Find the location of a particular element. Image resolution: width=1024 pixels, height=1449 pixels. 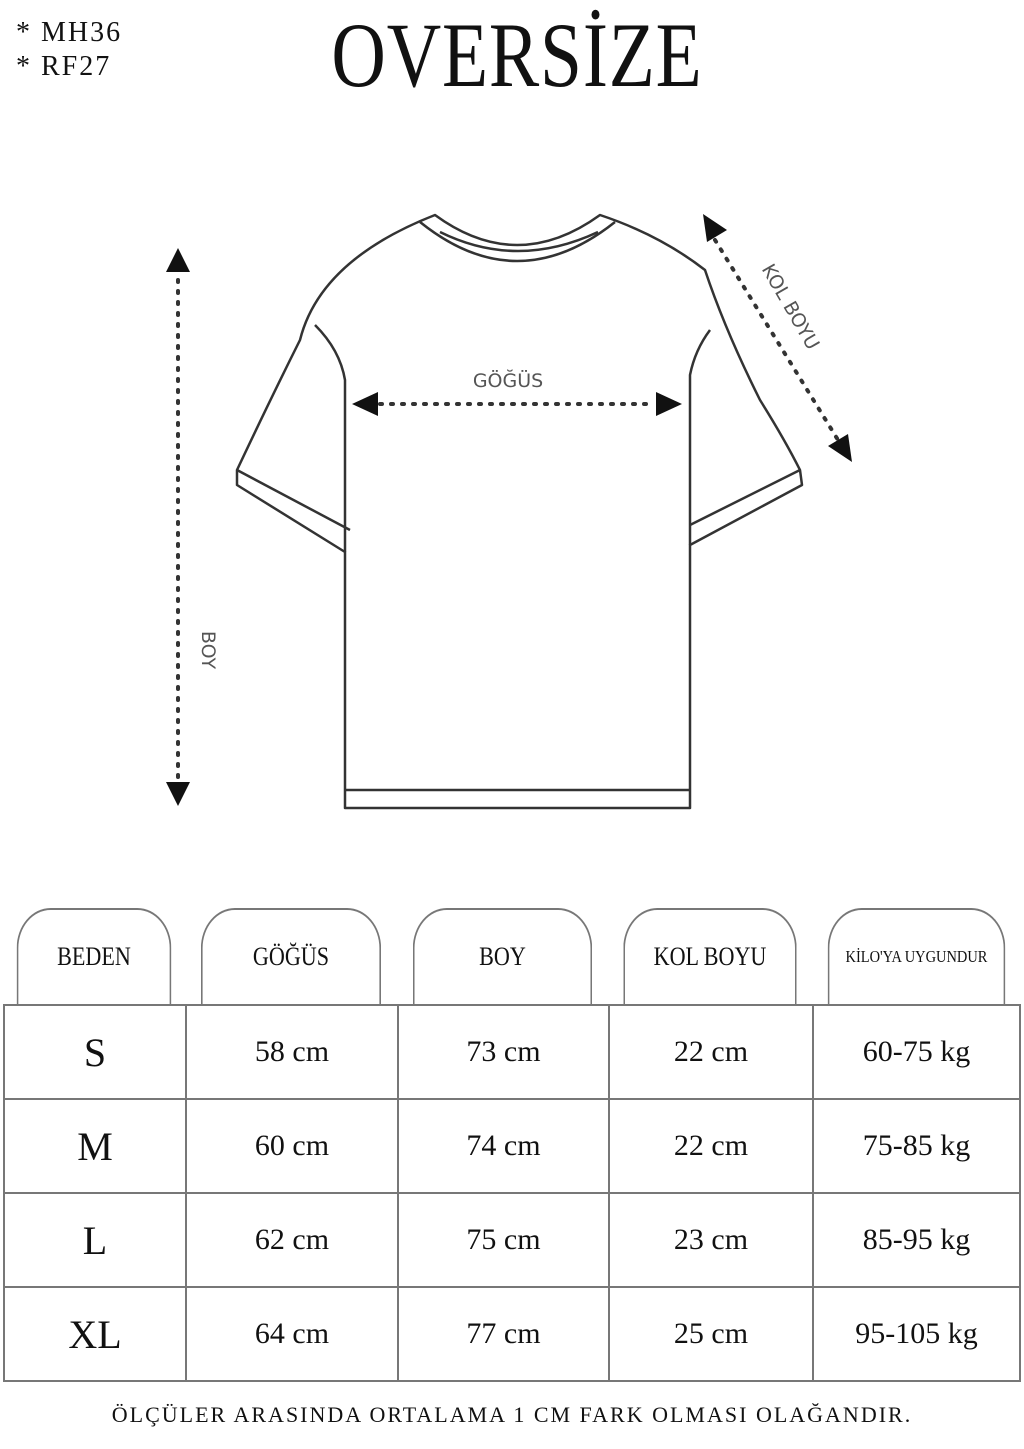

size-cell: L is located at coordinates (94, 1240).